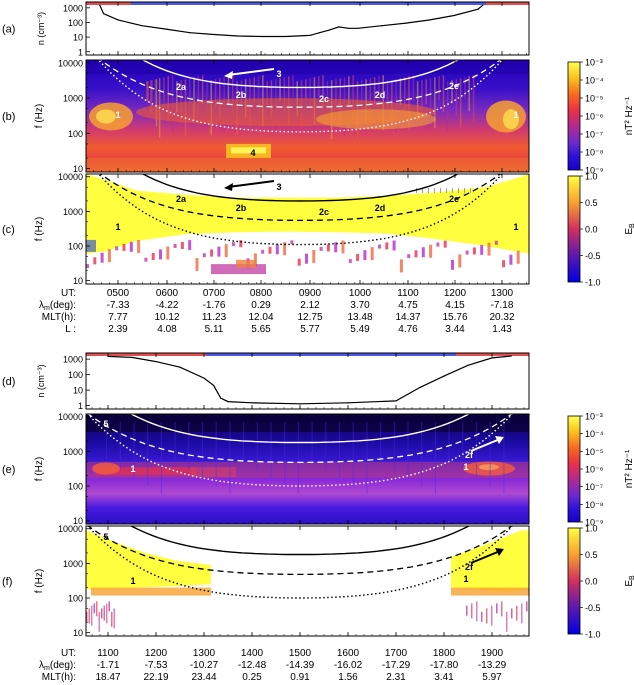 The image size is (634, 685). What do you see at coordinates (455, 329) in the screenshot?
I see `orbit-value: 3.44` at bounding box center [455, 329].